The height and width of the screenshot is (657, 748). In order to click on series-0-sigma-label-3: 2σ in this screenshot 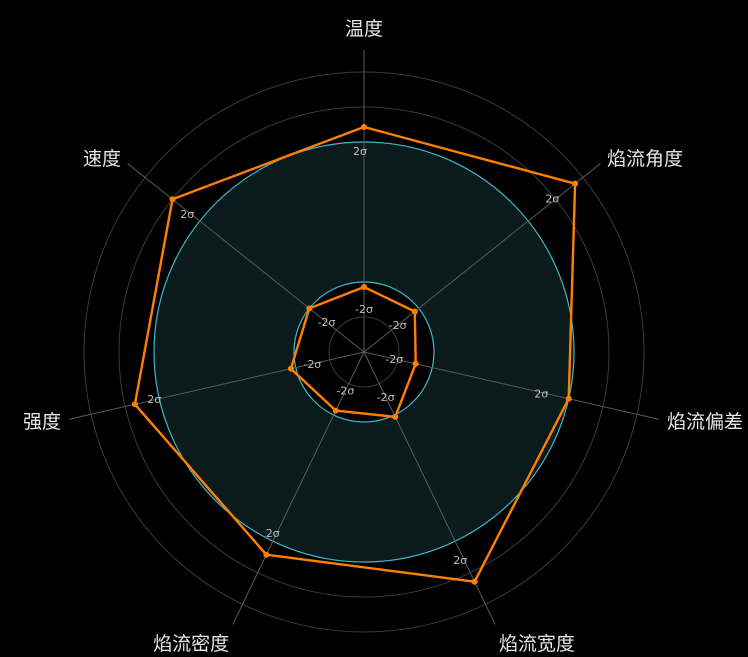, I will do `click(460, 560)`.